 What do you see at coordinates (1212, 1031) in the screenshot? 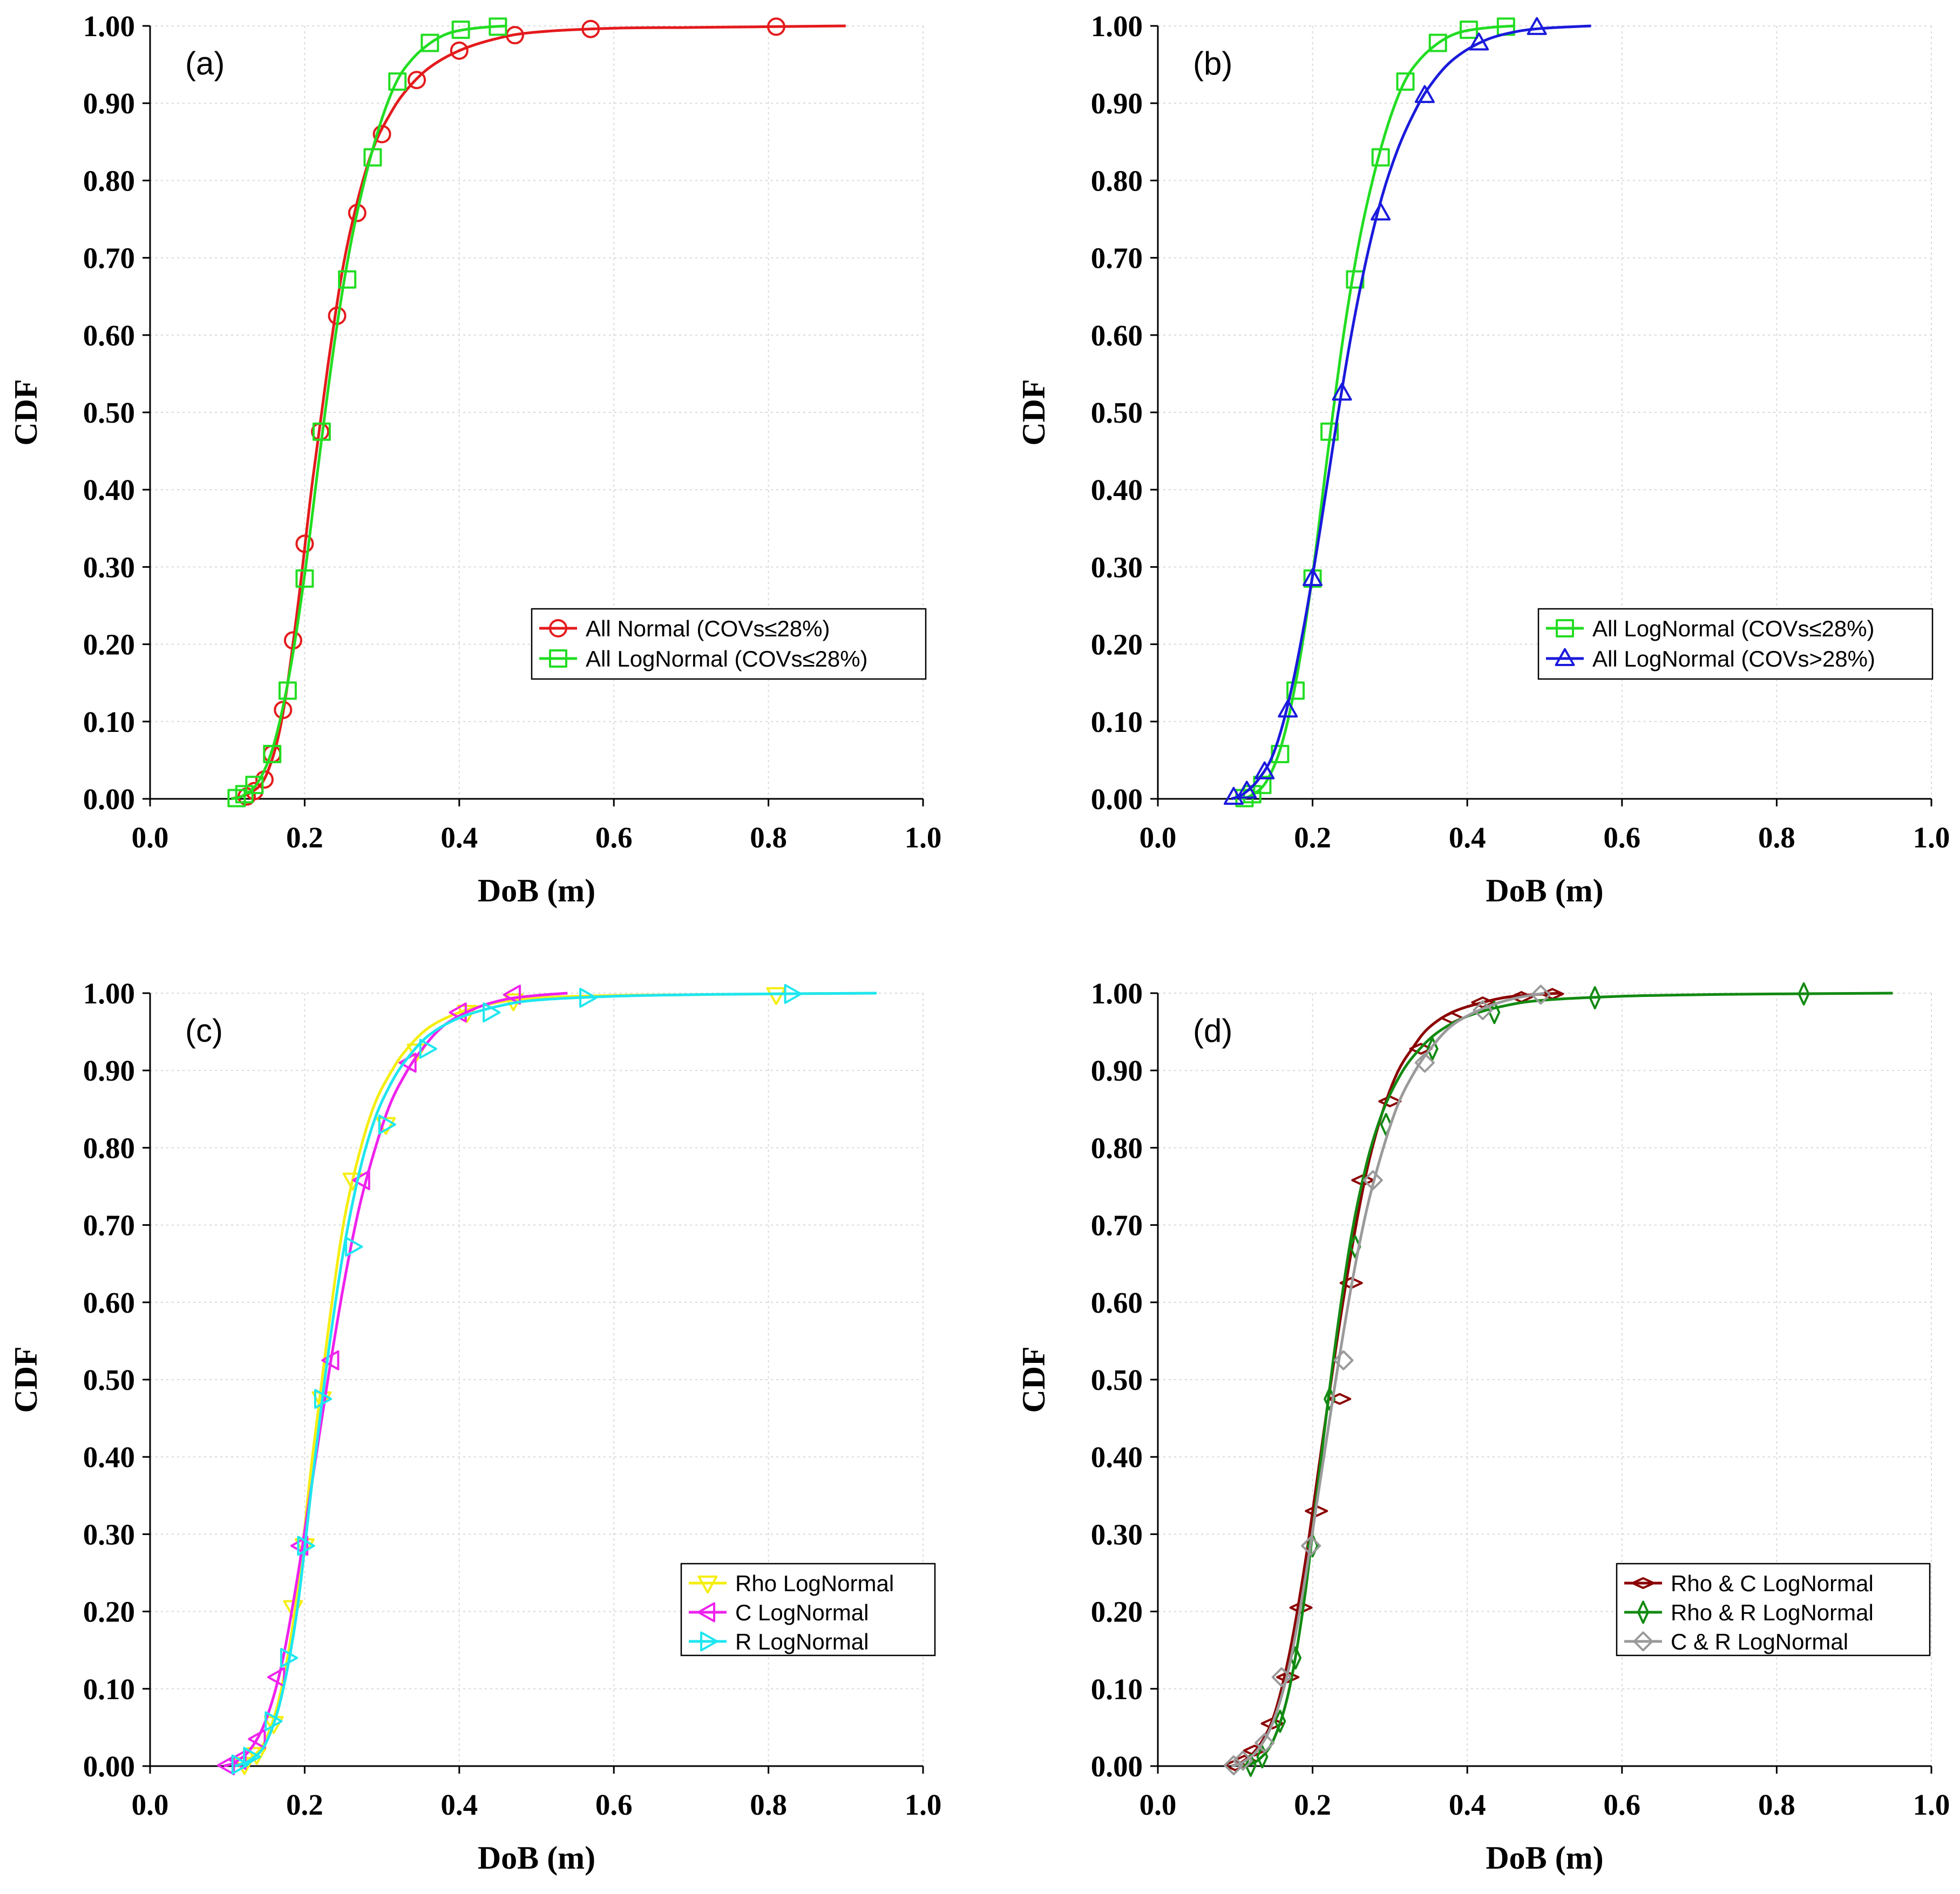
I see `panel-label: (d)` at bounding box center [1212, 1031].